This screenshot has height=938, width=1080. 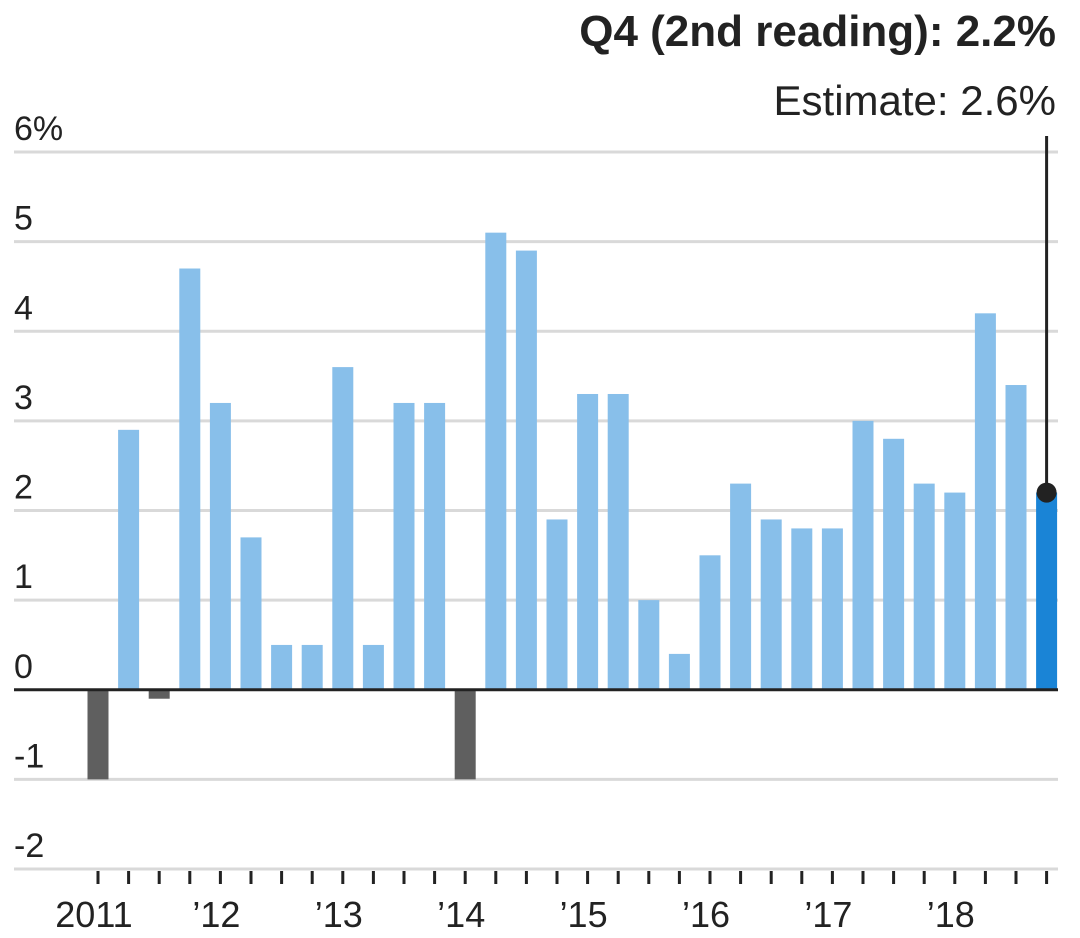 What do you see at coordinates (435, 546) in the screenshot?
I see `bar-2013-q4` at bounding box center [435, 546].